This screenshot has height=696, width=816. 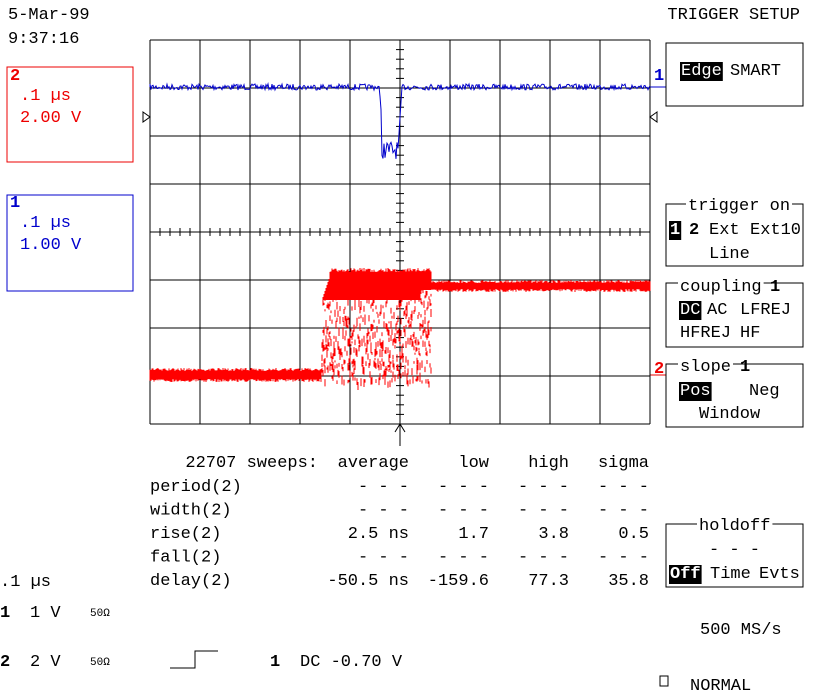 I want to click on channel-number: 1, so click(x=5, y=613).